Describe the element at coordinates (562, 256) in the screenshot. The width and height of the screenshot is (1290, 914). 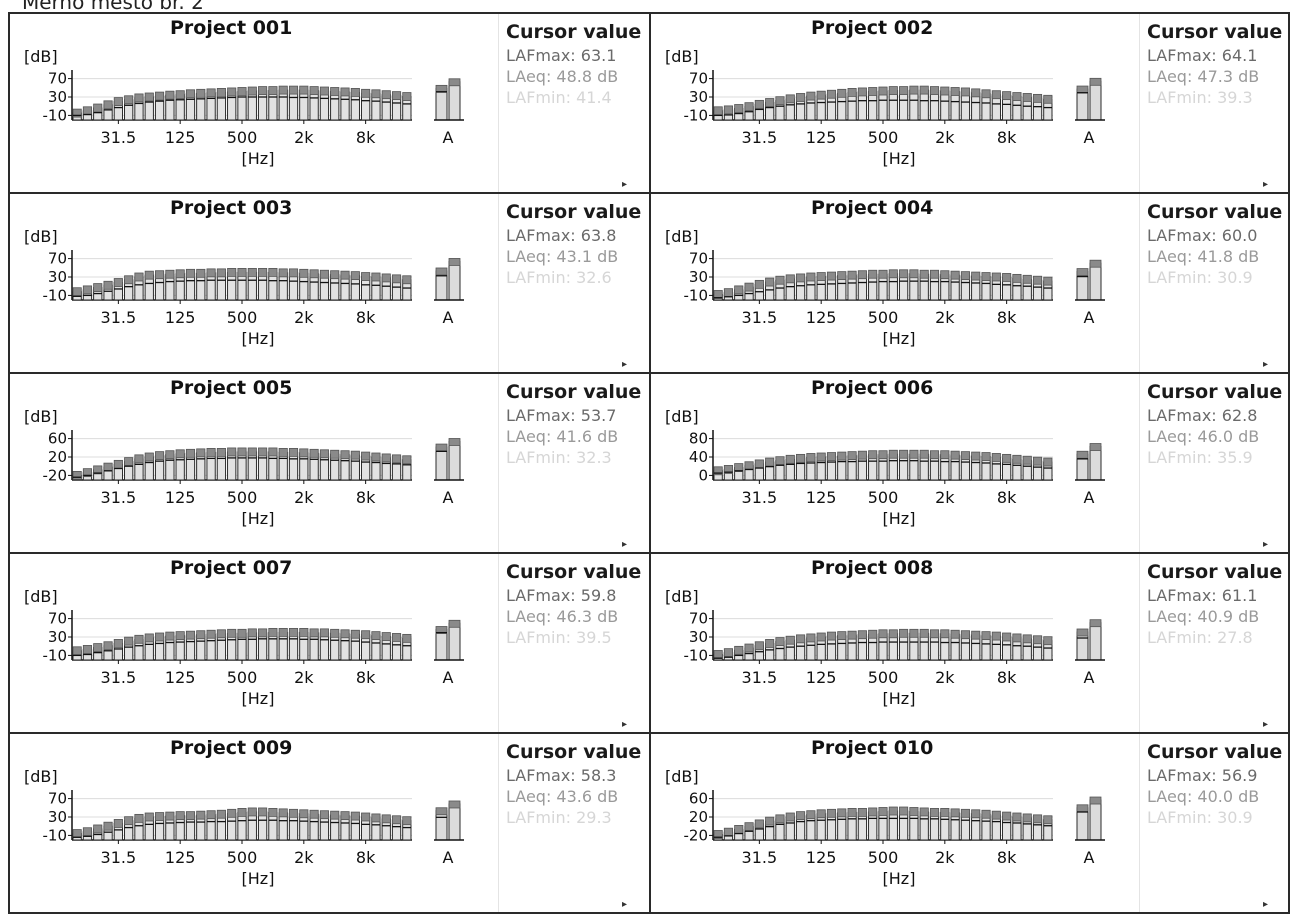
I see `cursor-laeq: LAeq: 43.1 dB` at that location.